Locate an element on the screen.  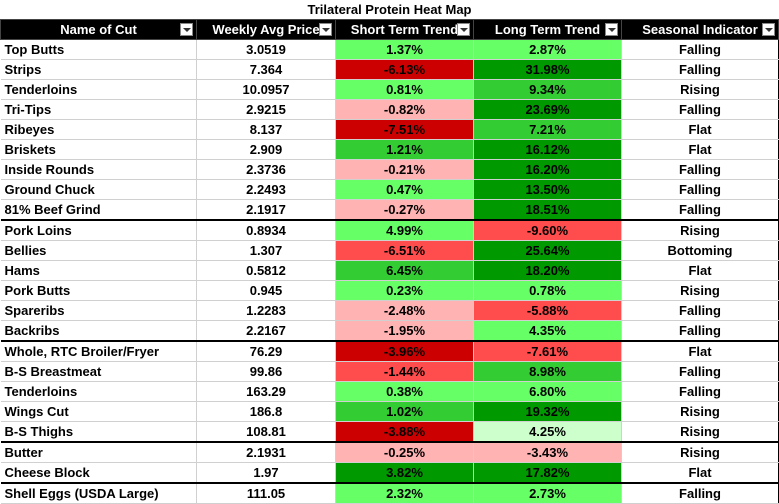
price-cell: 1.2283 is located at coordinates (266, 310).